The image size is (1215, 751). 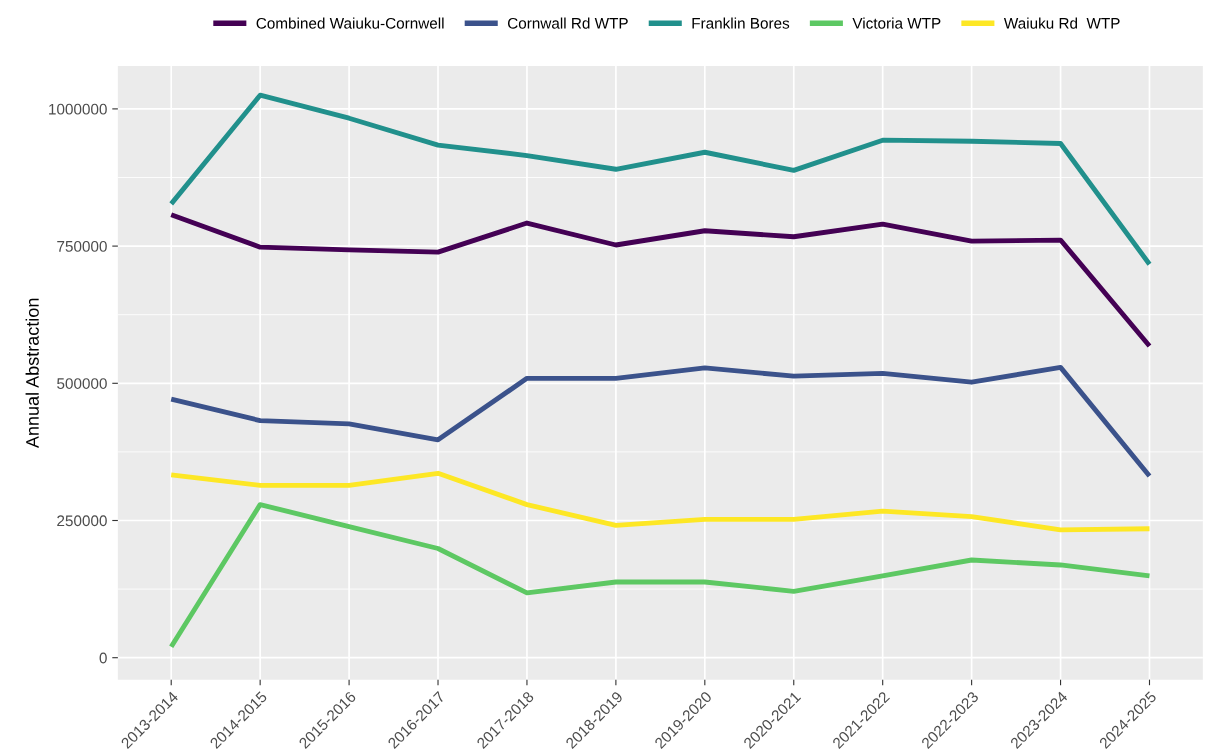 I want to click on y-tick-label: 1000000, so click(x=78, y=109).